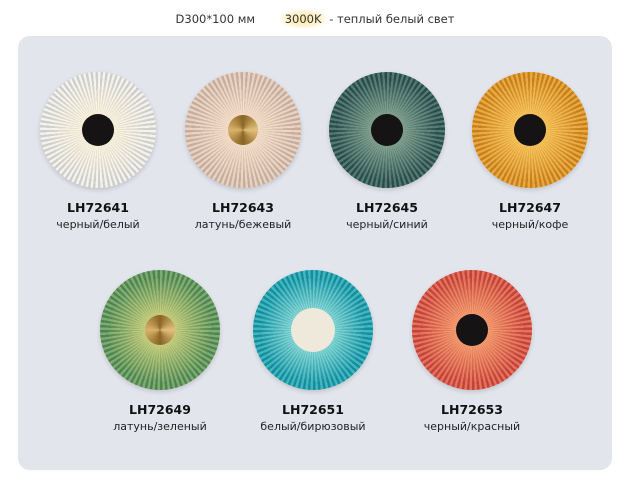 The height and width of the screenshot is (489, 630). What do you see at coordinates (387, 207) in the screenshot?
I see `product-code: LH72645` at bounding box center [387, 207].